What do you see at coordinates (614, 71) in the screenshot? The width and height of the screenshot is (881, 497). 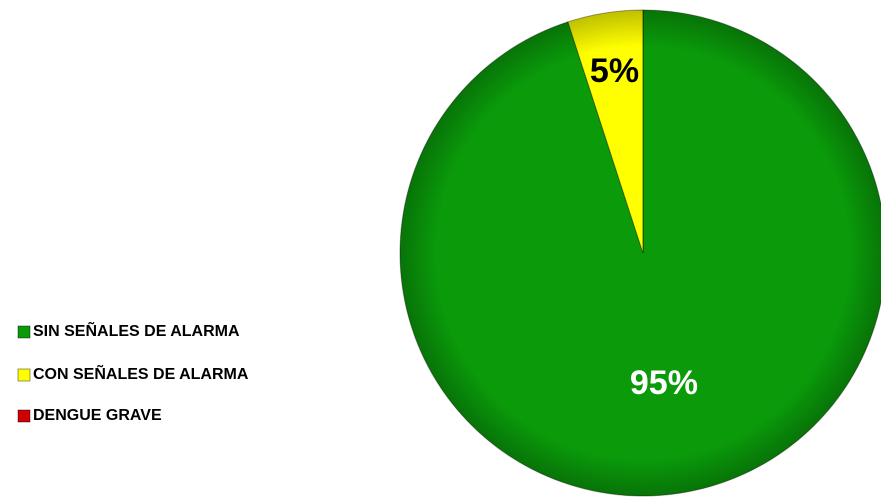 I see `data-label: 5%` at bounding box center [614, 71].